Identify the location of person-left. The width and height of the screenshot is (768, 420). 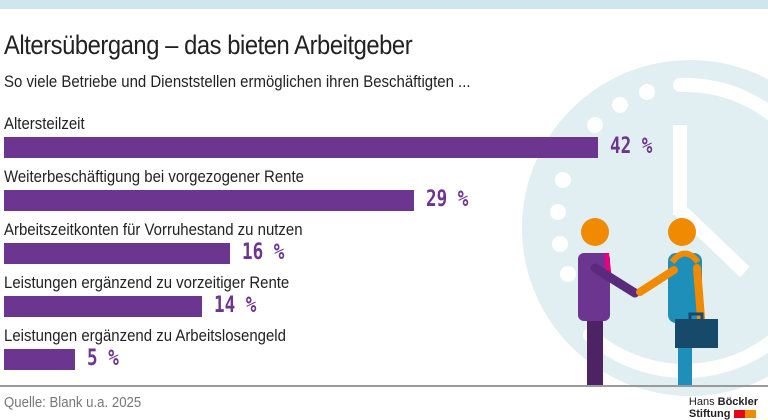
(609, 302).